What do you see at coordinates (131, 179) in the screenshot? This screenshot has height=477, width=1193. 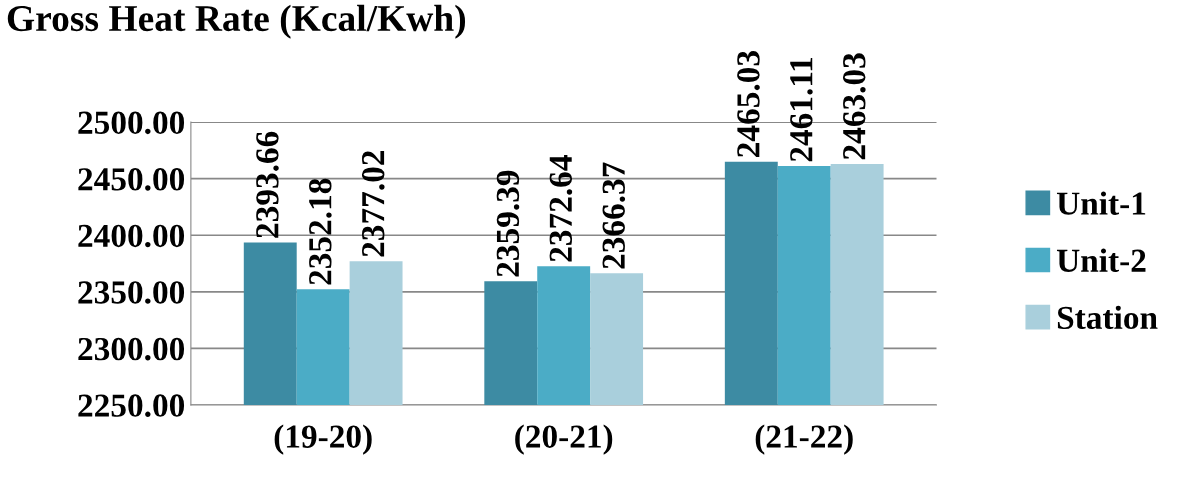 I see `y-tick-label: 2450.00` at bounding box center [131, 179].